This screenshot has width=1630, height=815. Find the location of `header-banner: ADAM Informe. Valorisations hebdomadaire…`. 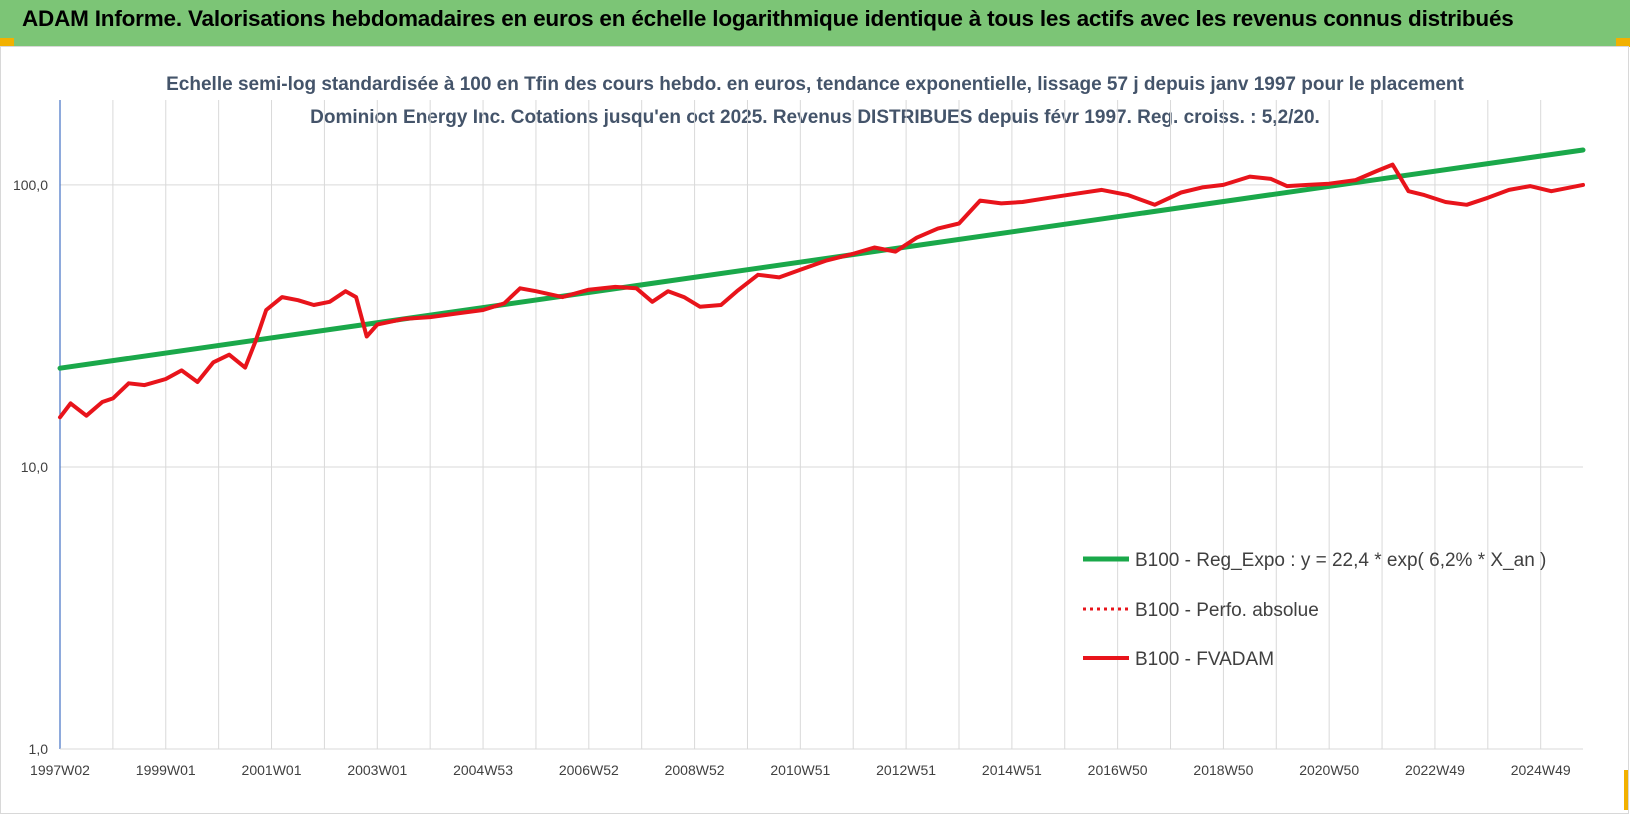

header-banner: ADAM Informe. Valorisations hebdomadaire… is located at coordinates (815, 23).